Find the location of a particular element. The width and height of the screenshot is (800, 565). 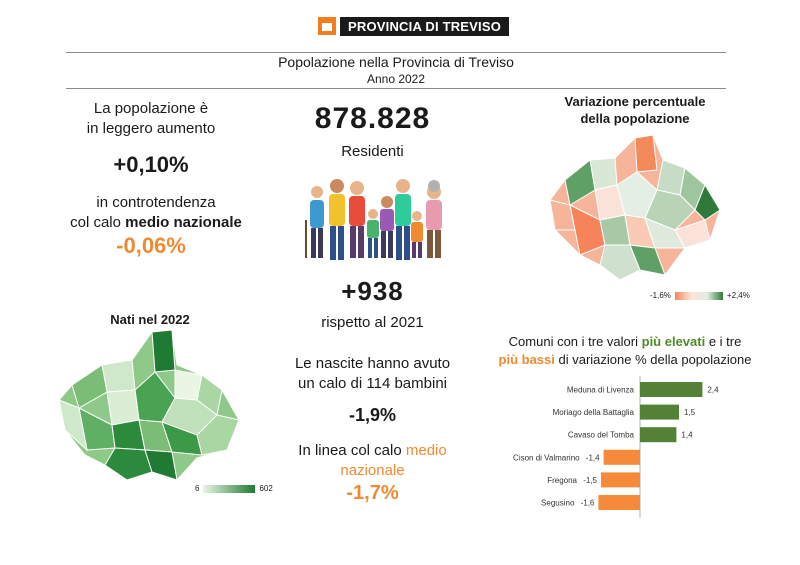

births-map-title: Nati nel 2022 is located at coordinates (150, 319).